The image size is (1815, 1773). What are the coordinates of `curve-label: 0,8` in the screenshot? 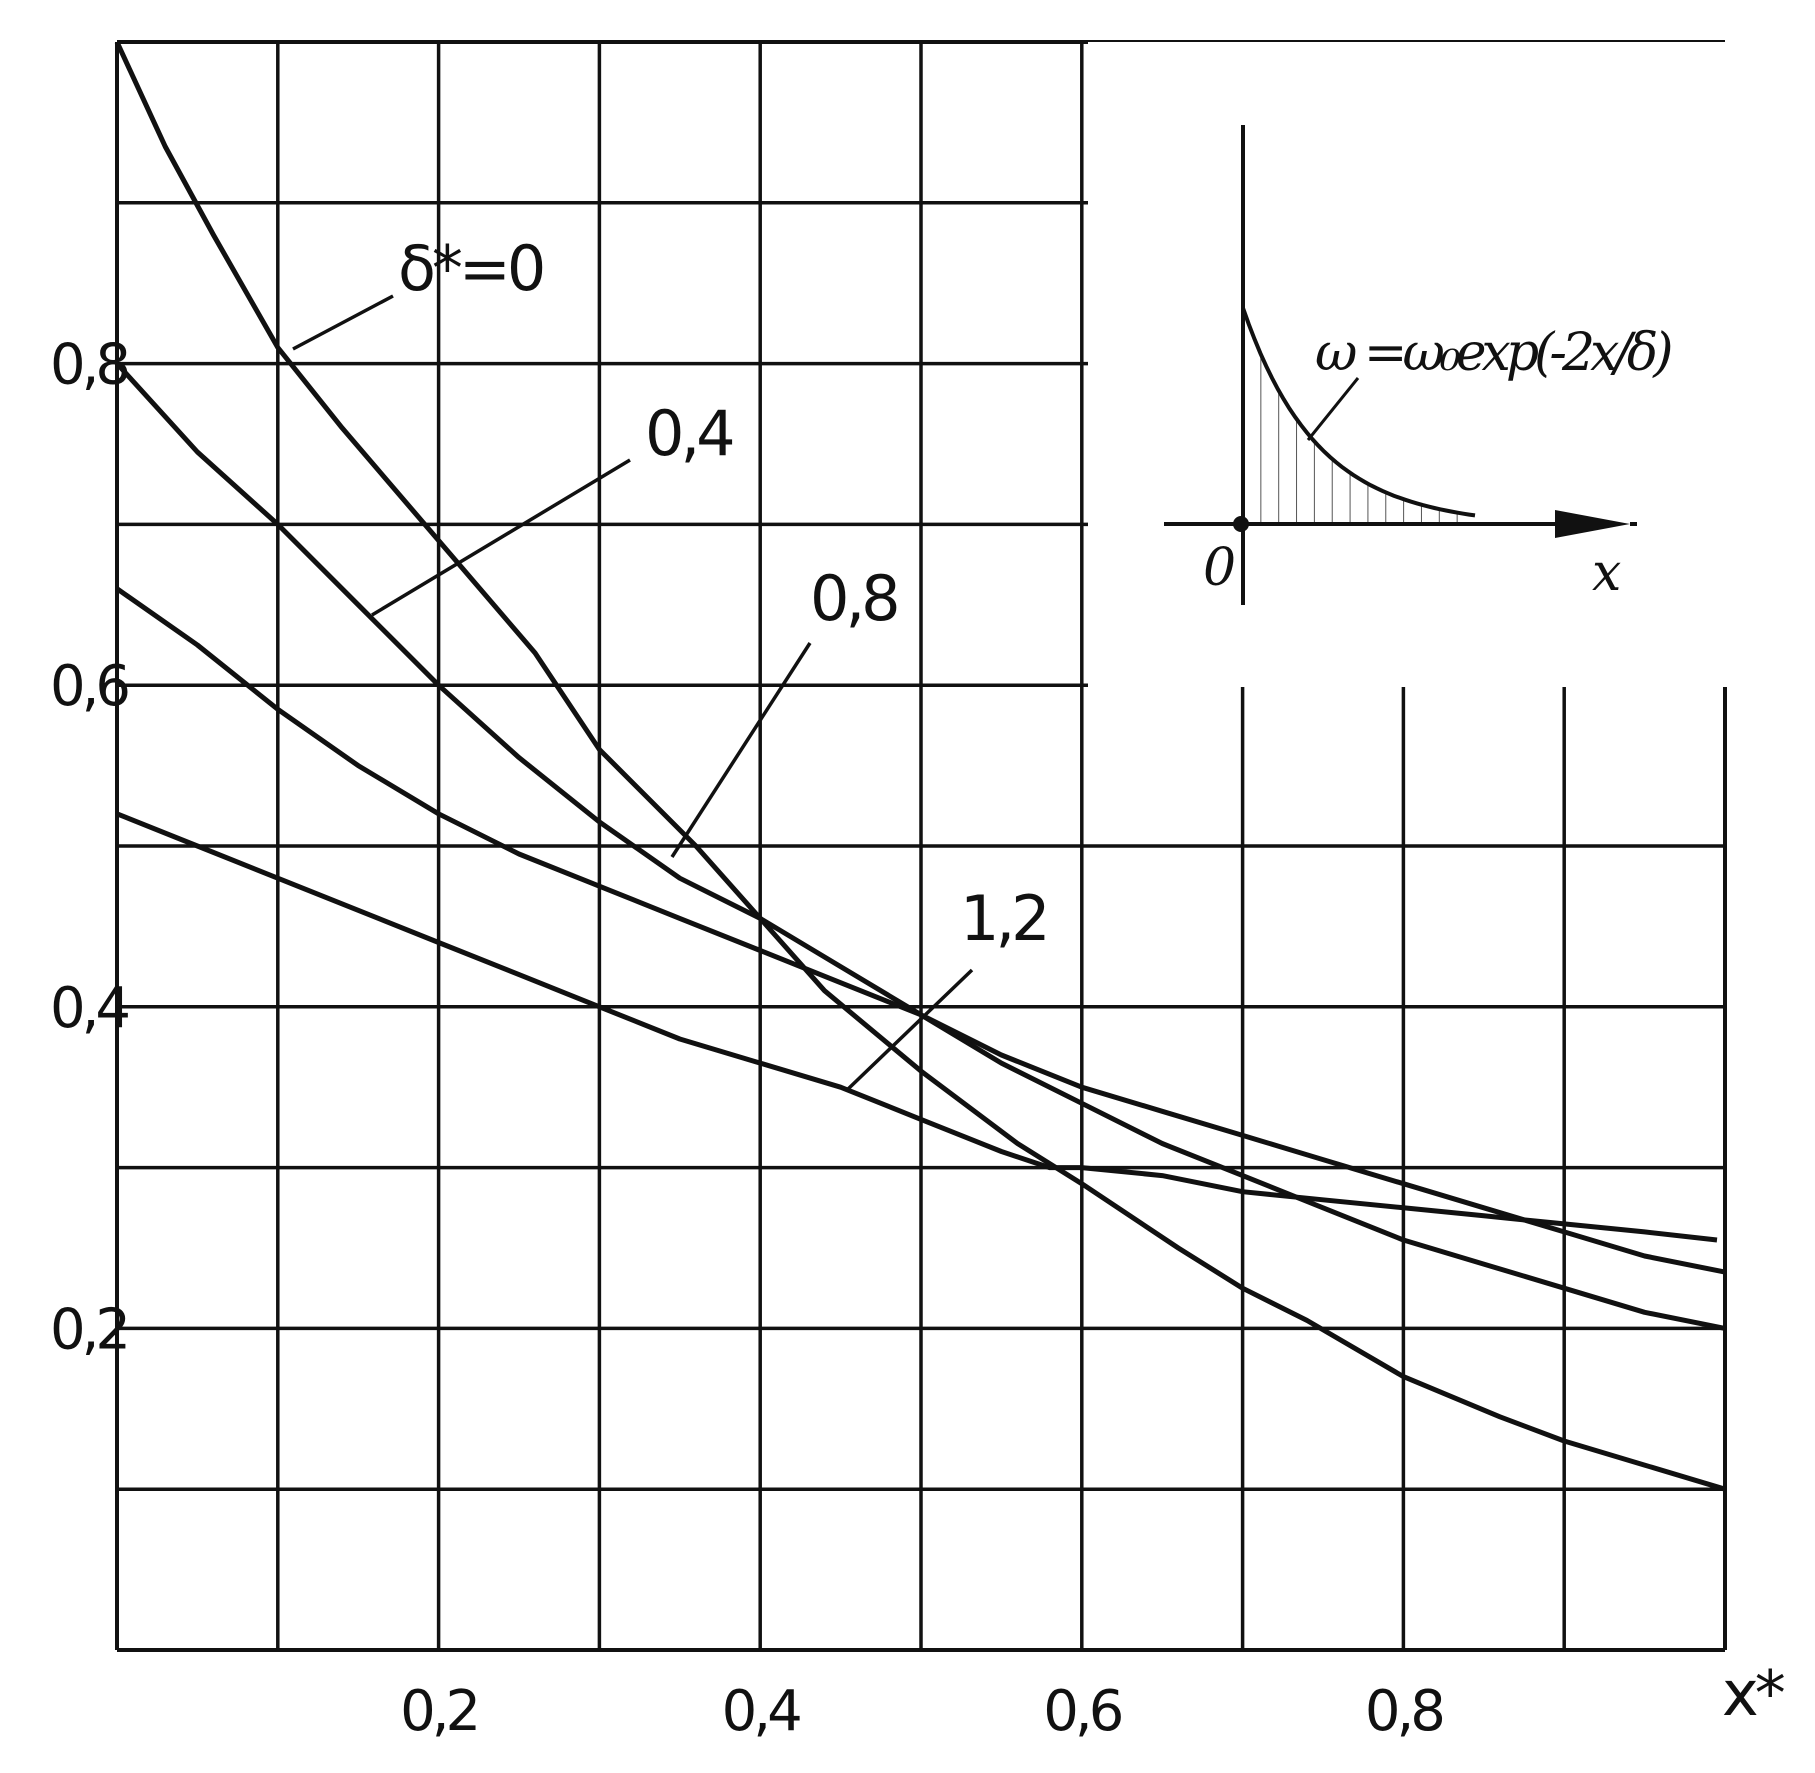 It's located at (853, 598).